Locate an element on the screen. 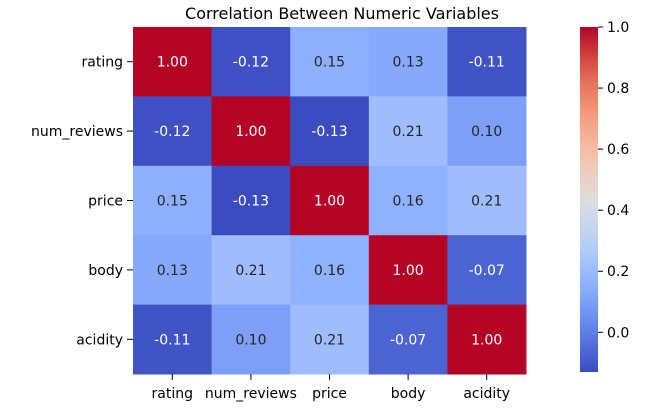  colorbar-tick-label: 0.0 is located at coordinates (618, 333).